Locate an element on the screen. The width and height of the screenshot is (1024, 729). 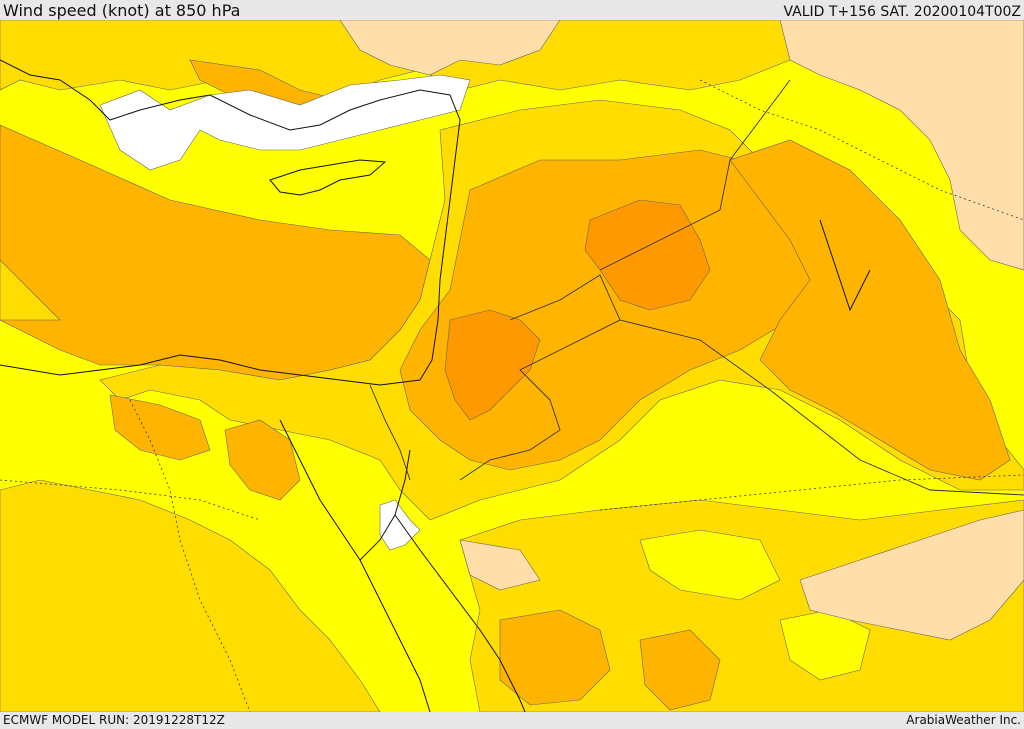
border-syria-iraq is located at coordinates (695, 175).